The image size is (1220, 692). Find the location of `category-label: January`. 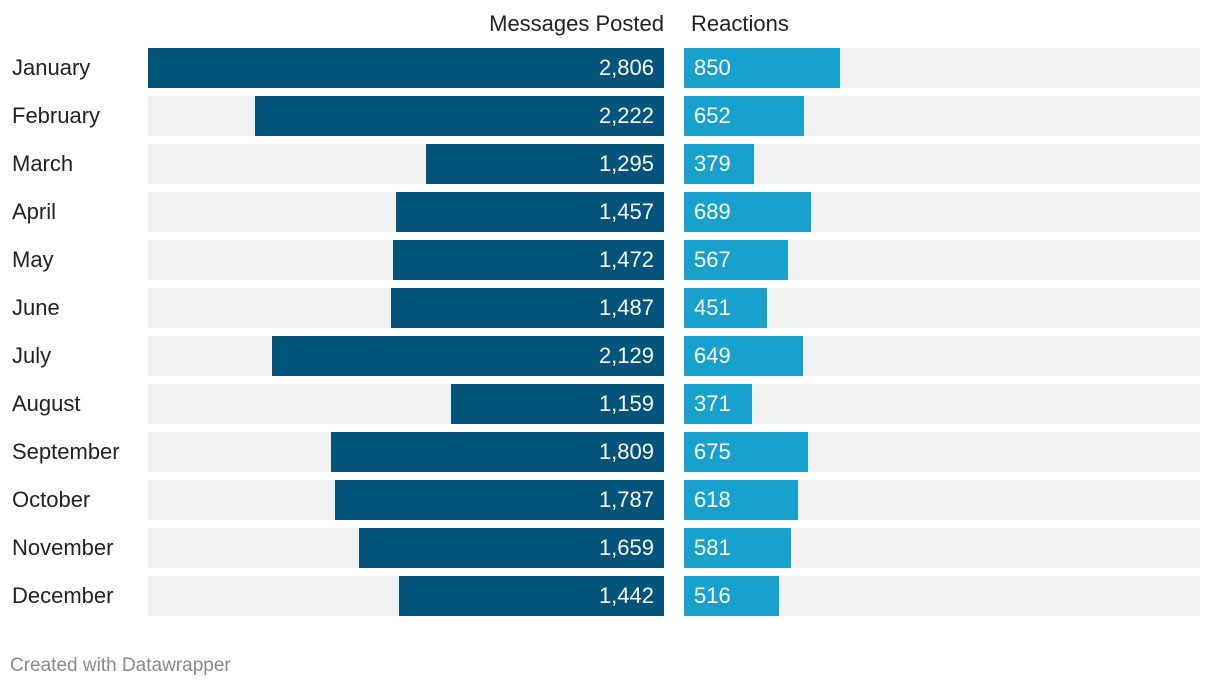

category-label: January is located at coordinates (51, 67).